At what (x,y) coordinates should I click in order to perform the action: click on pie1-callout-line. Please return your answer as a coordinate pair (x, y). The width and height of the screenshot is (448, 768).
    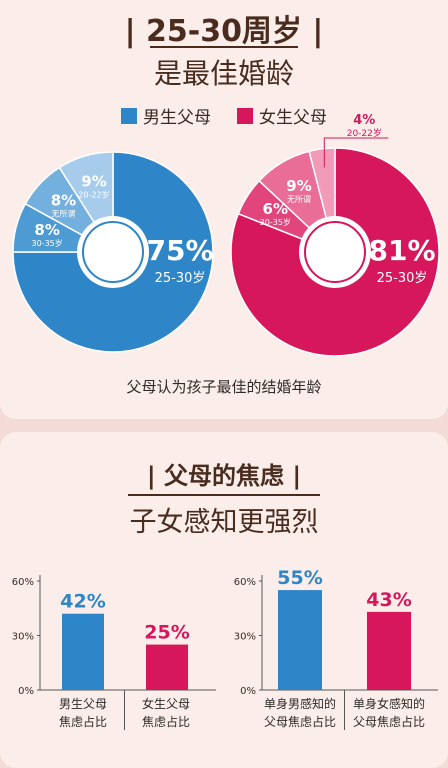
    Looking at the image, I should click on (356, 152).